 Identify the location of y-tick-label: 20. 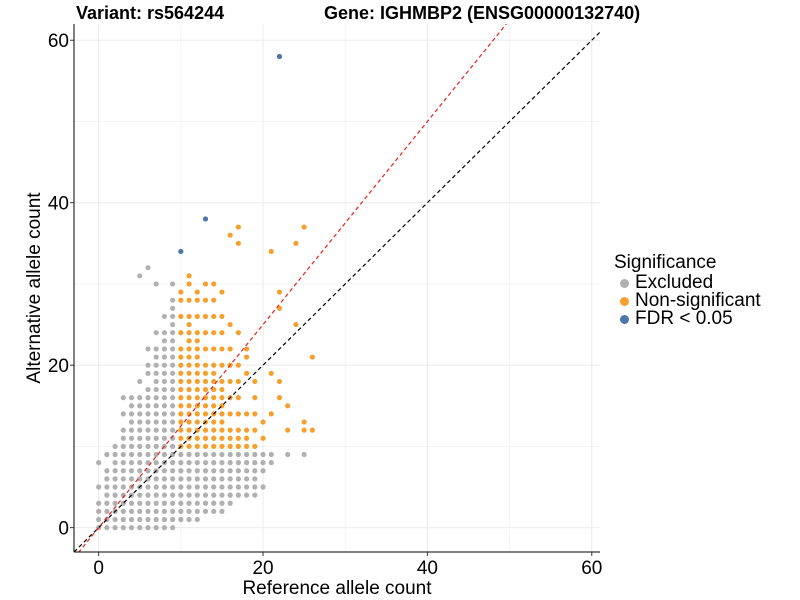
(58, 366).